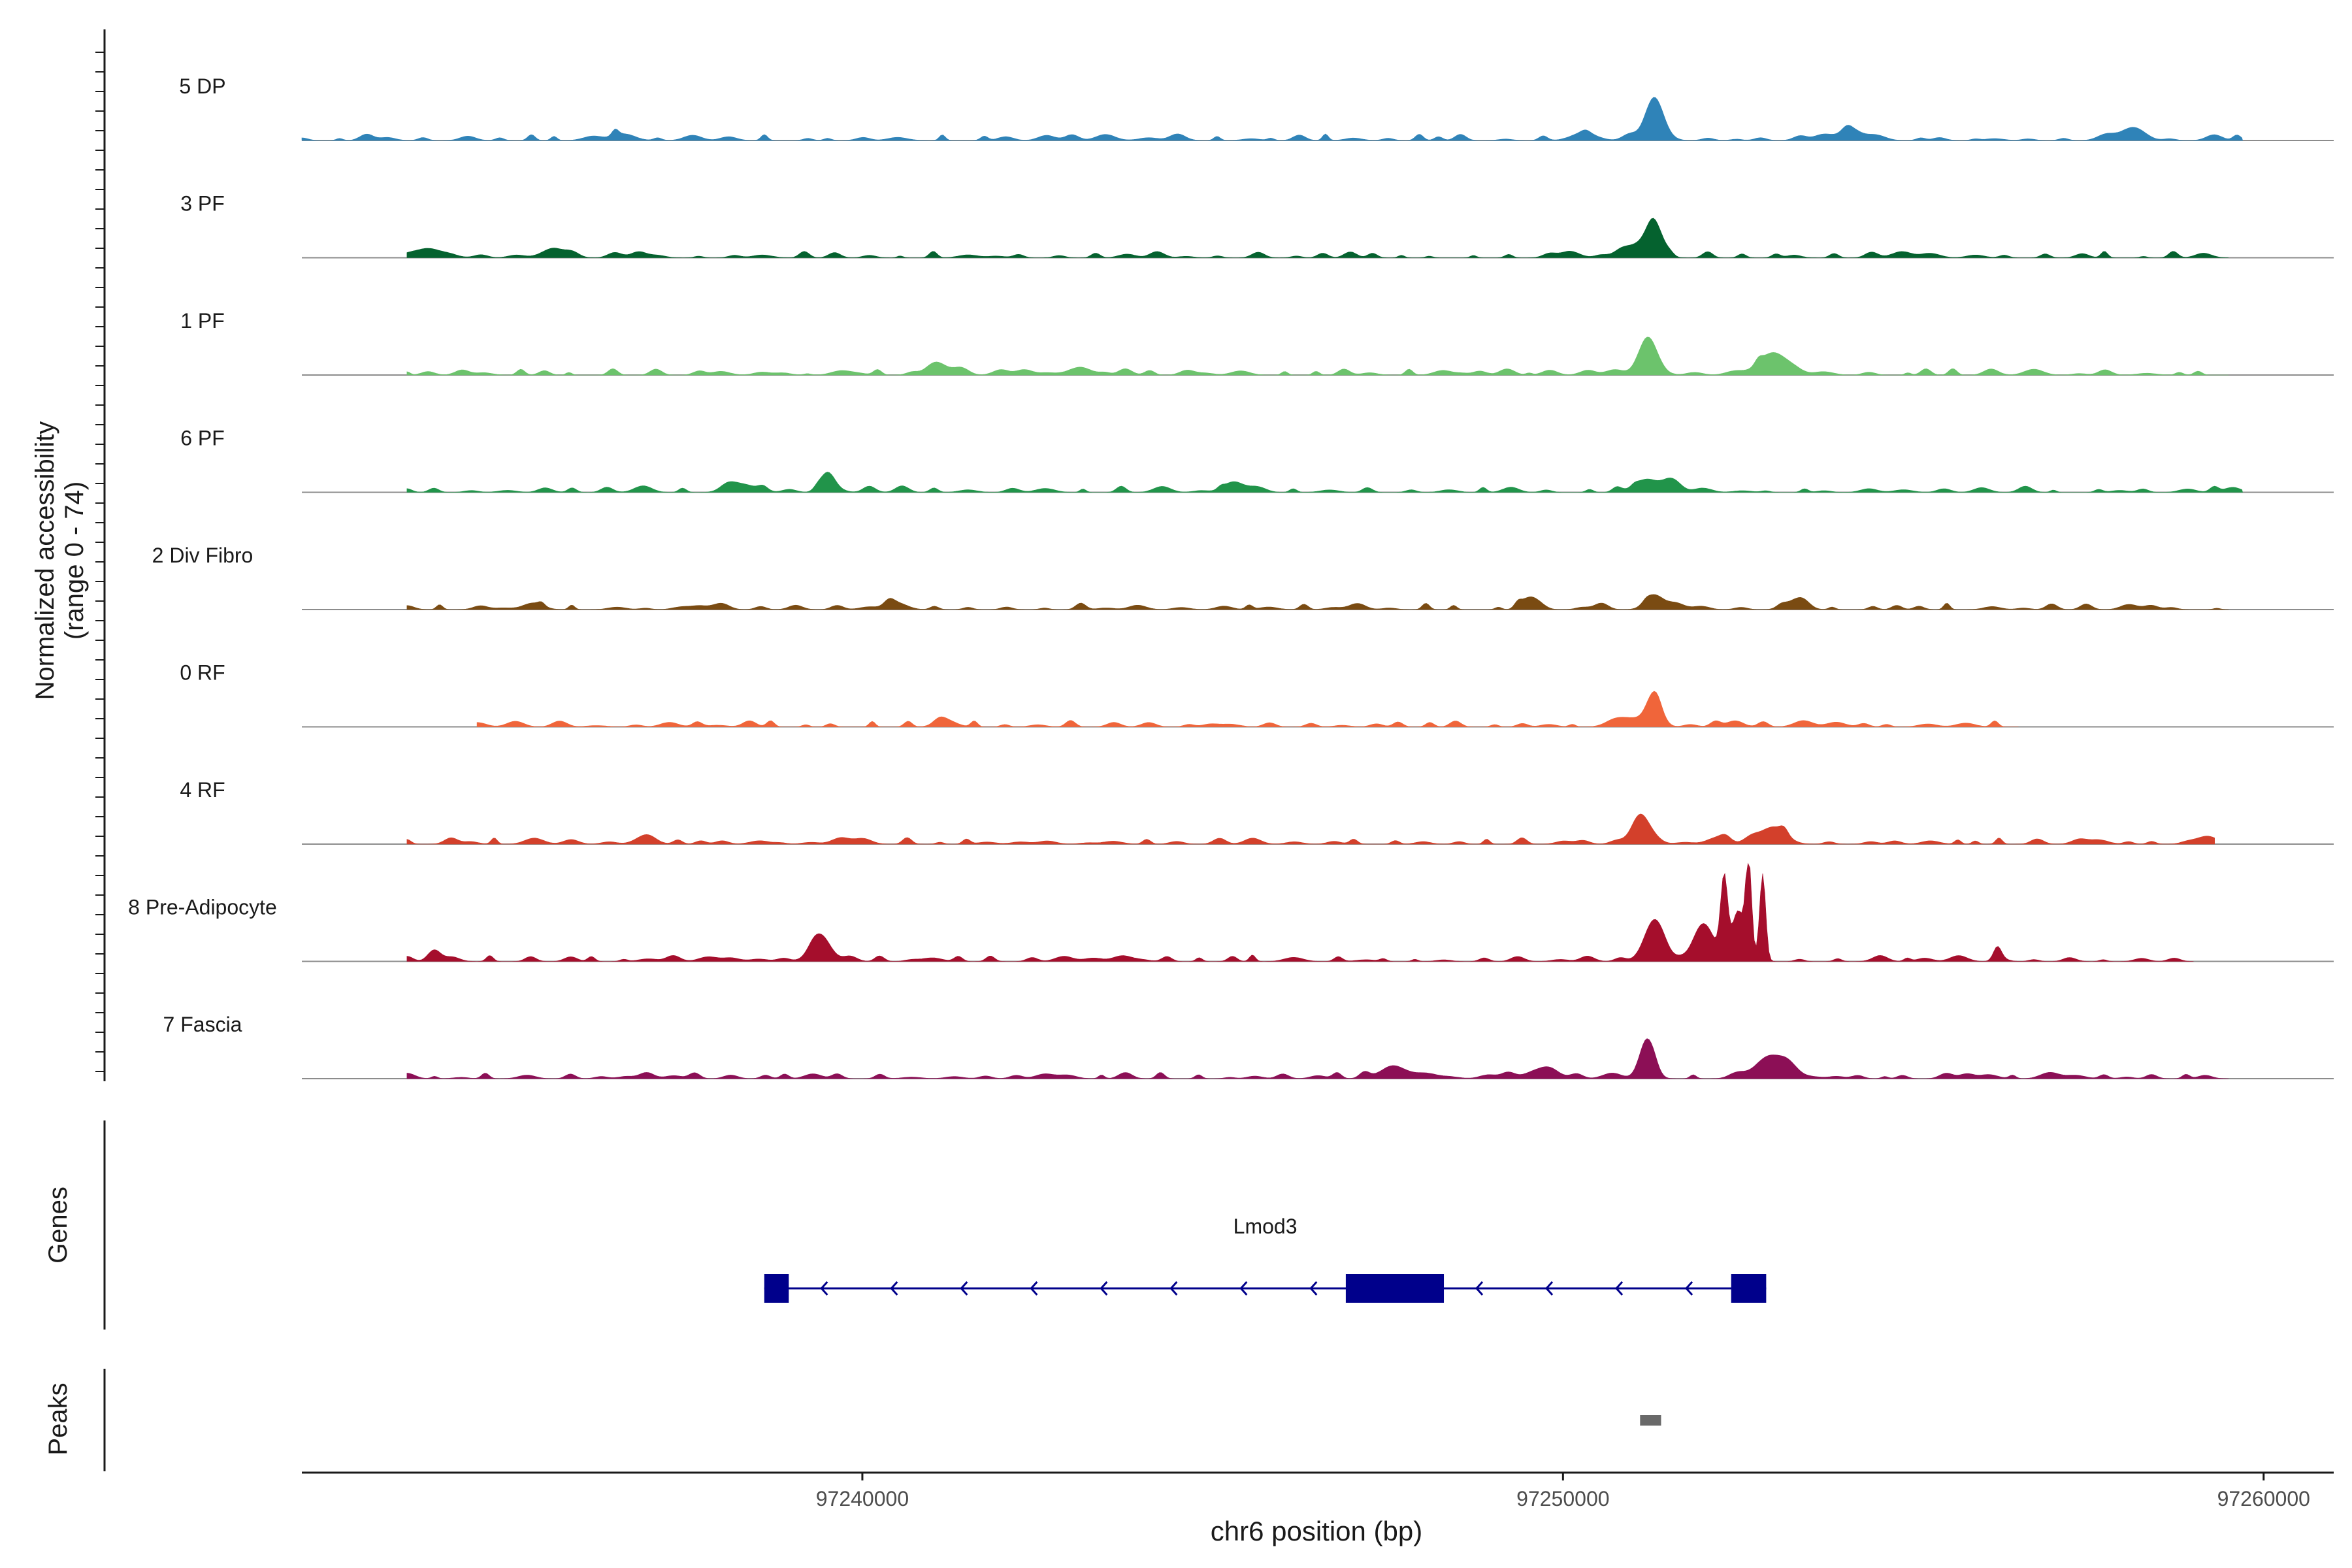 Image resolution: width=2352 pixels, height=1568 pixels. I want to click on gene-lmod3: Lmod3, so click(1265, 1259).